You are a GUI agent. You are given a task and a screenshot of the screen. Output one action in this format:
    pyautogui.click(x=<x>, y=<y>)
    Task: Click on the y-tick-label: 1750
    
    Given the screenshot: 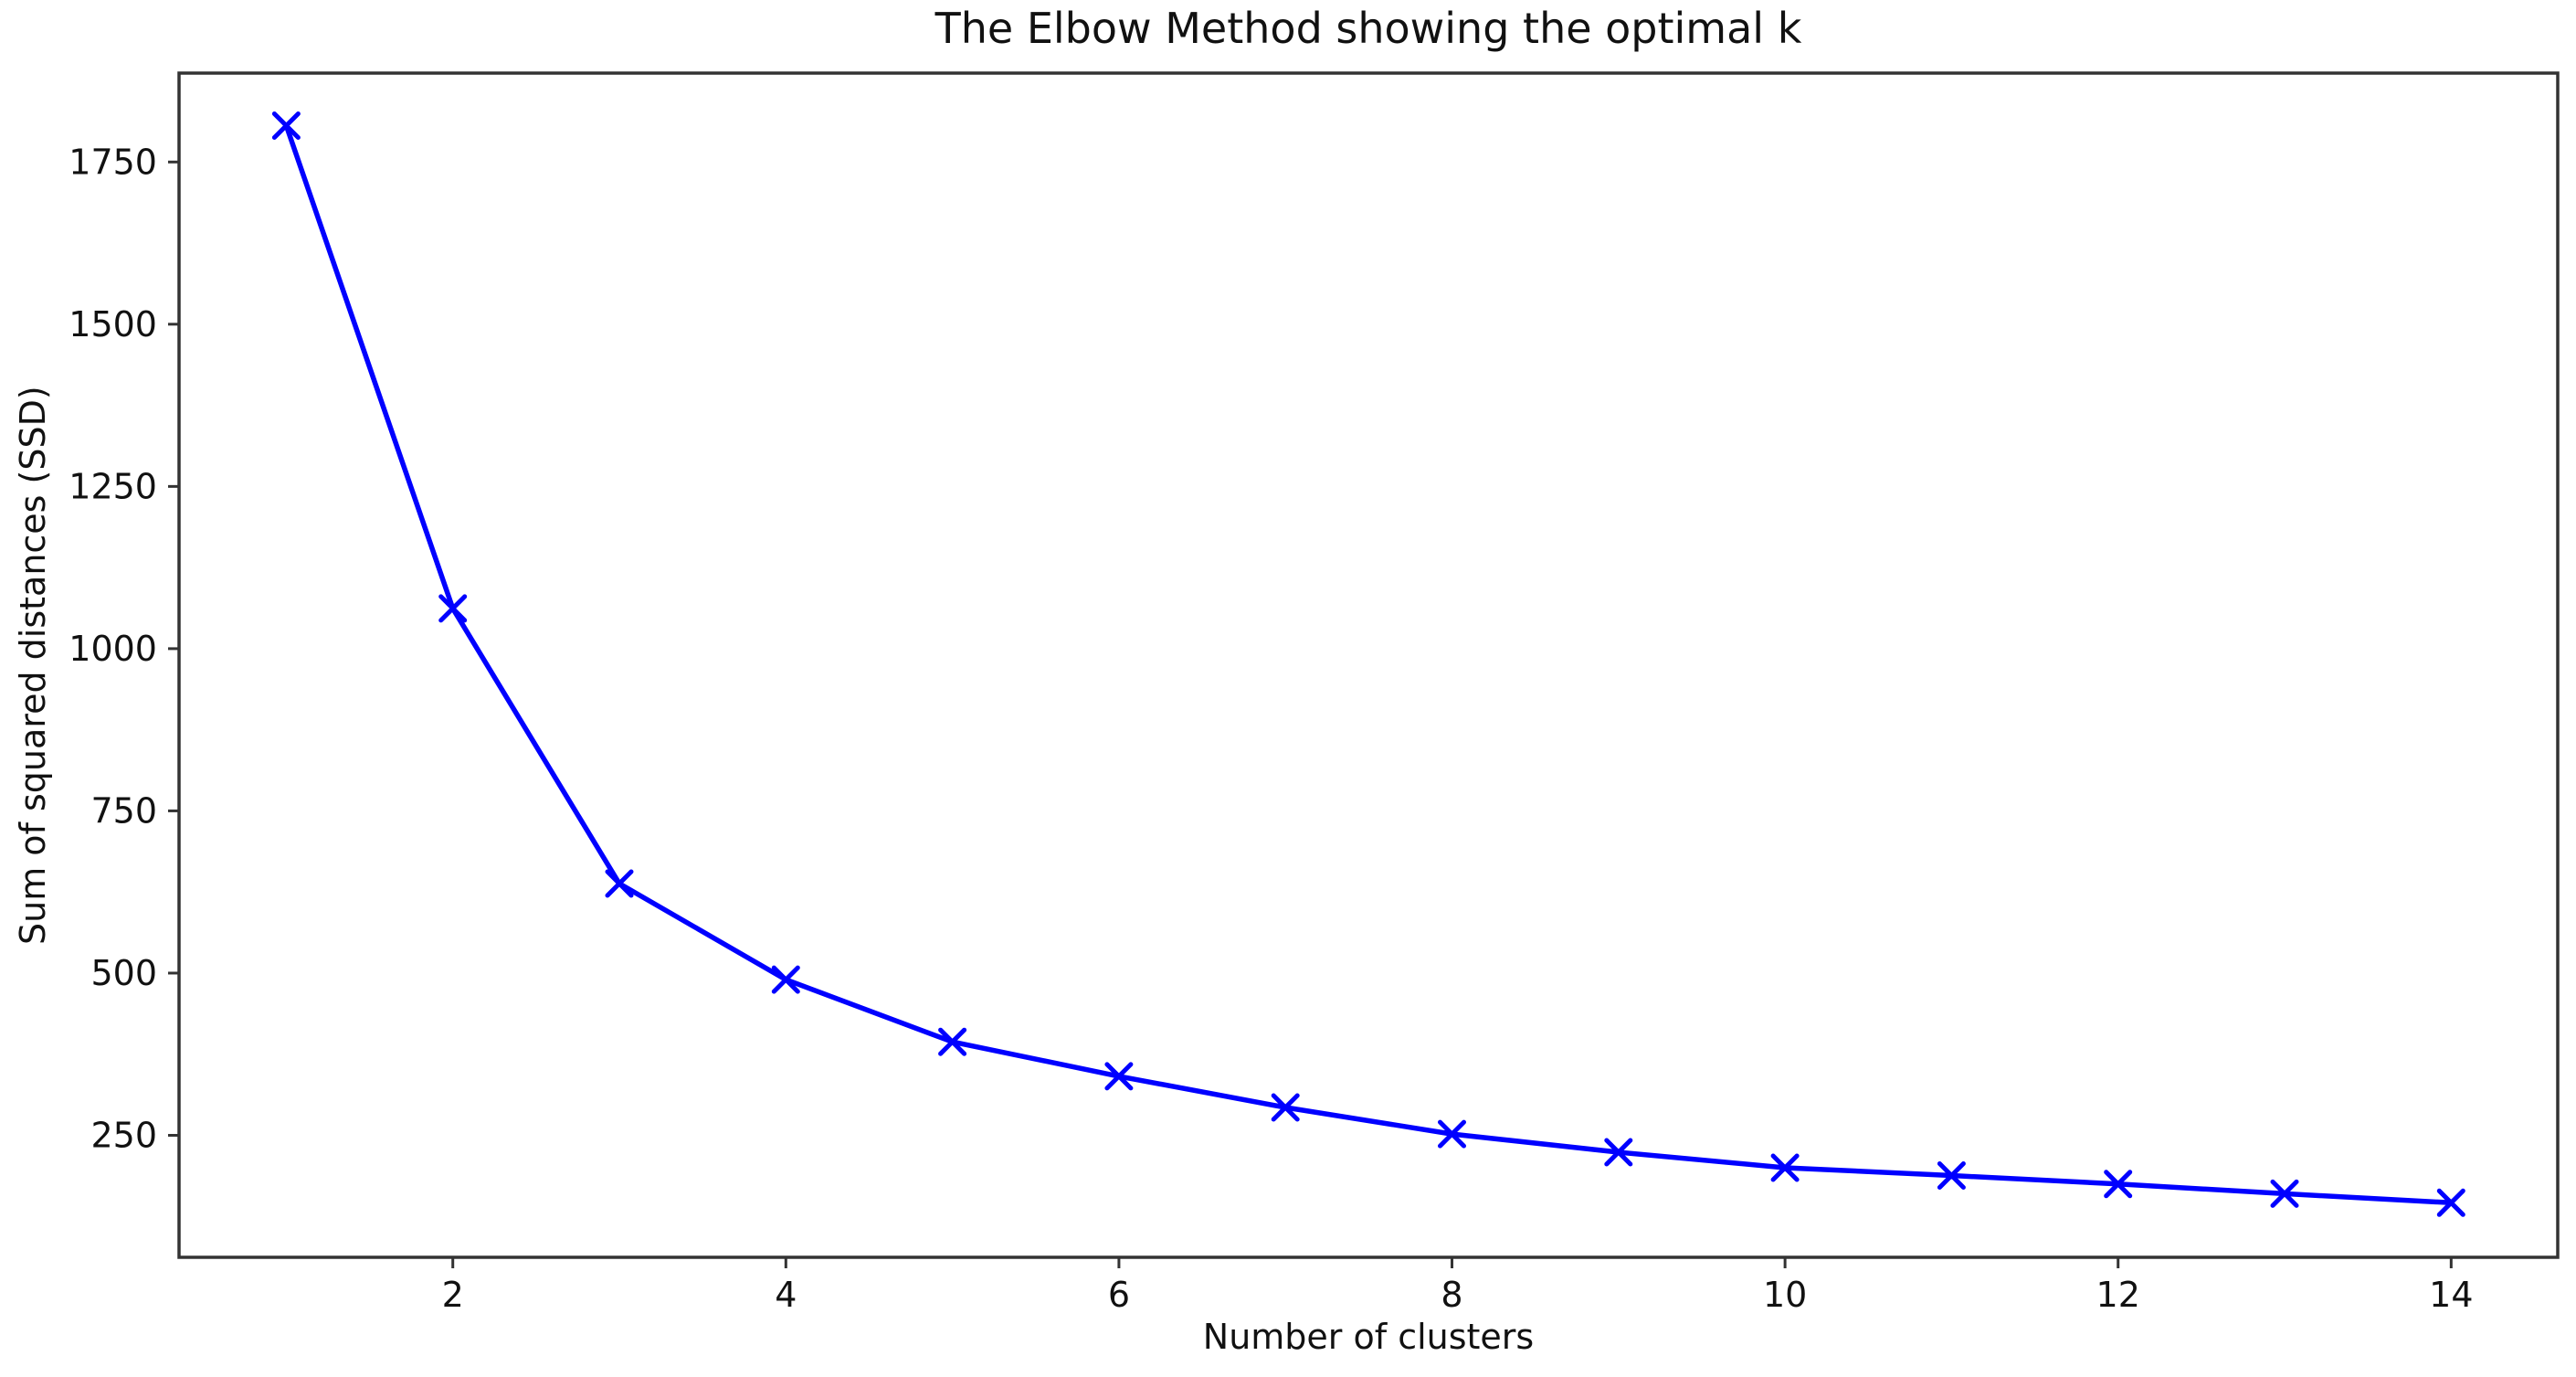 What is the action you would take?
    pyautogui.click(x=113, y=162)
    